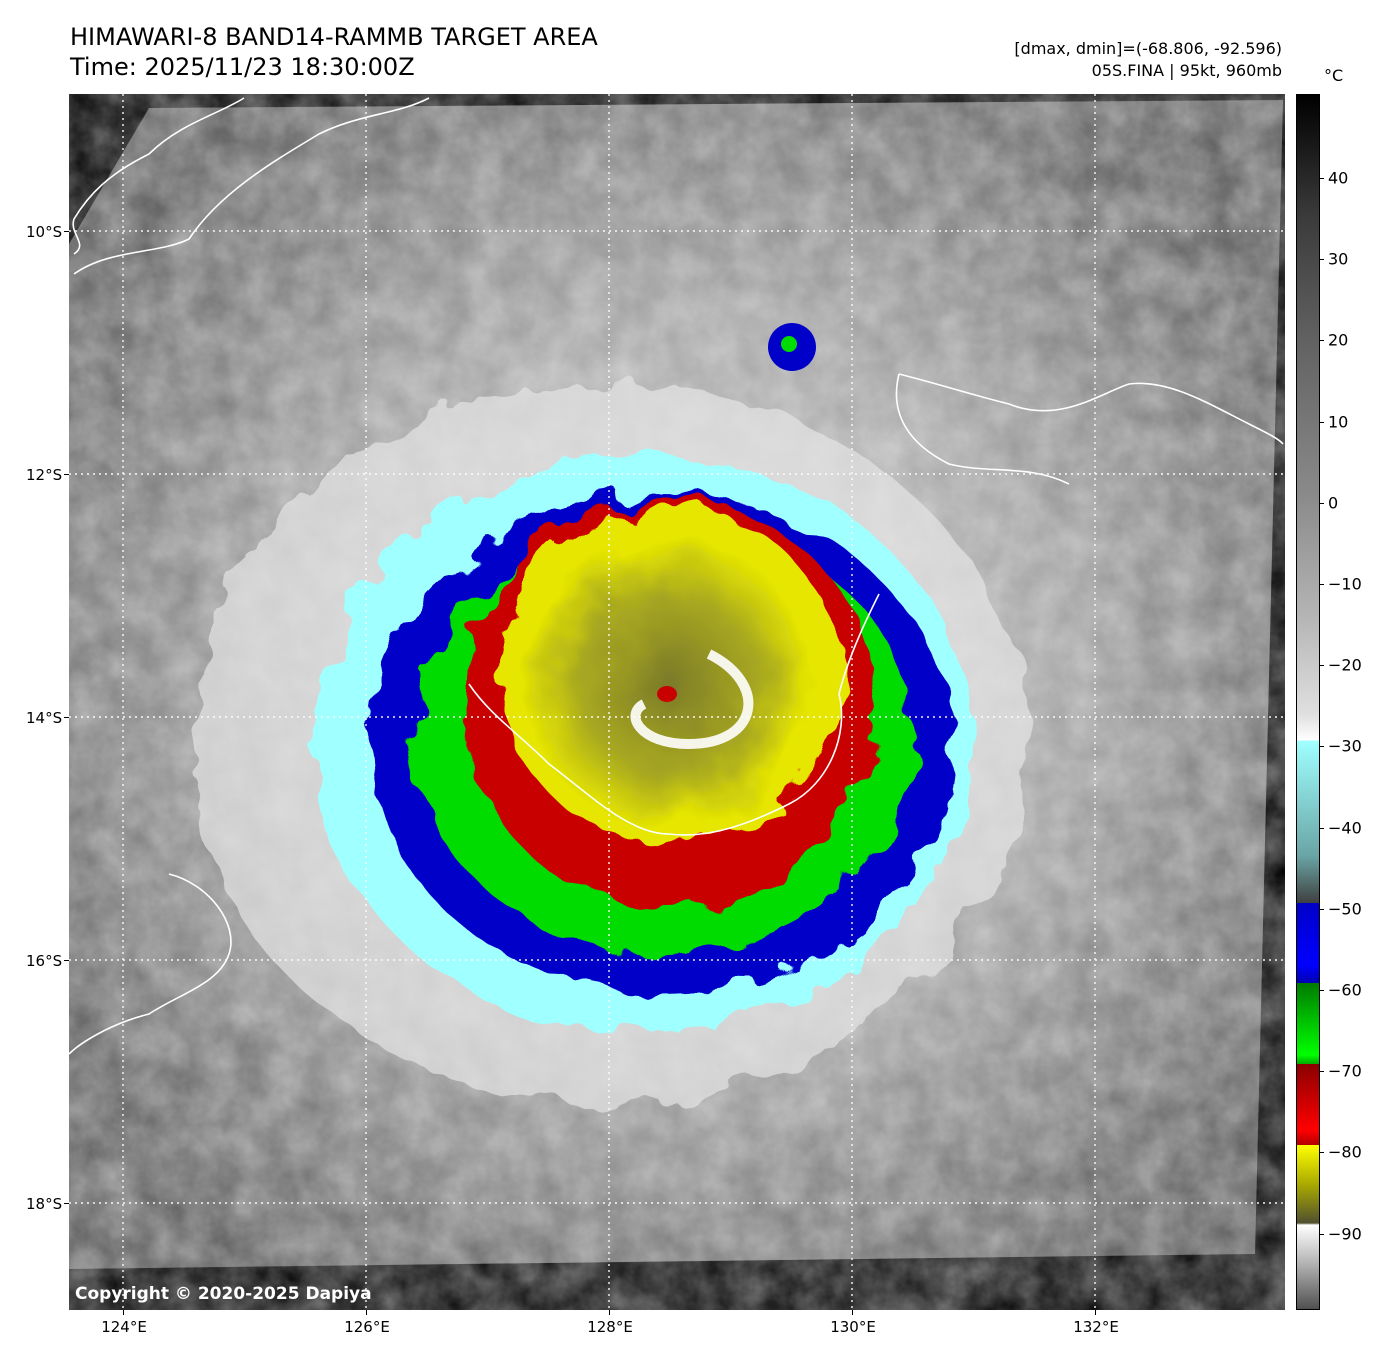 This screenshot has width=1388, height=1359. Describe the element at coordinates (124, 1327) in the screenshot. I see `lon-label-124: 124°E` at that location.